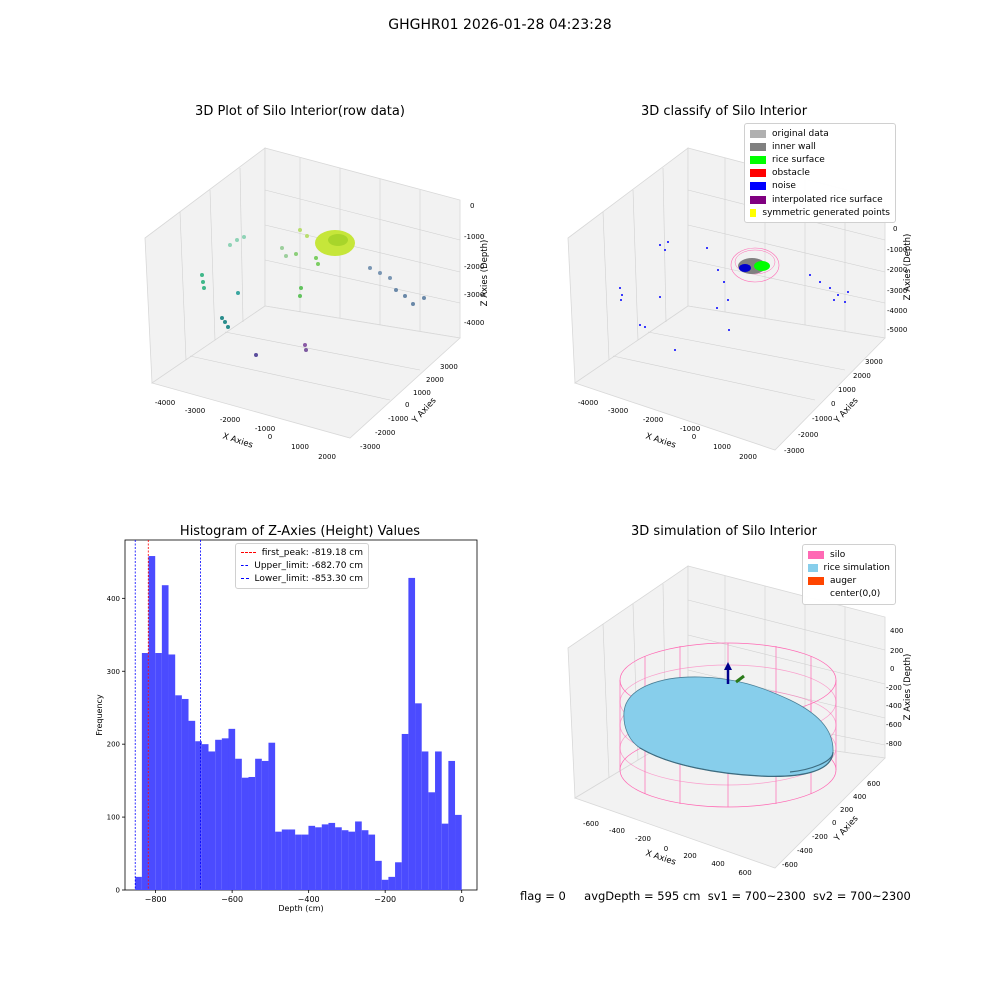  I want to click on raw-x-tick: 2000, so click(327, 457).